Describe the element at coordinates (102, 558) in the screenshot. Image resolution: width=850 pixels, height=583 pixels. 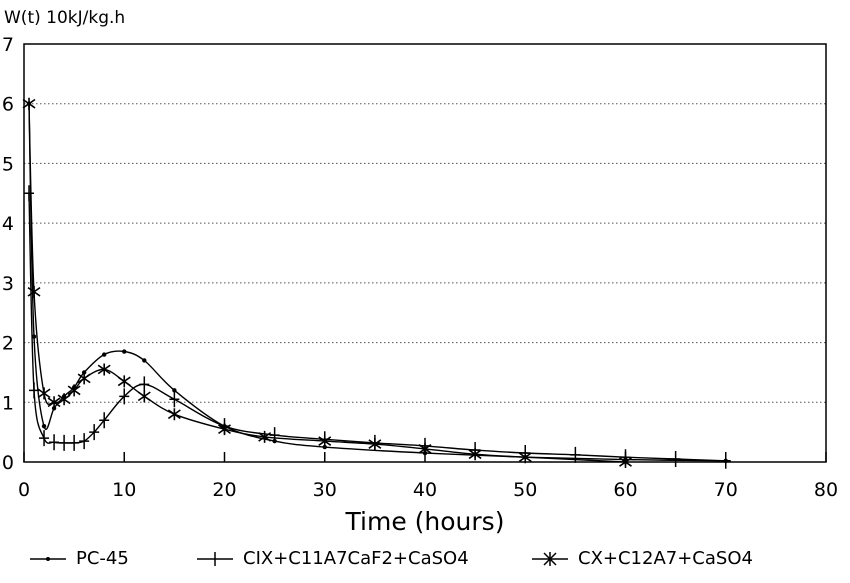
I see `legend-label: PC-45` at that location.